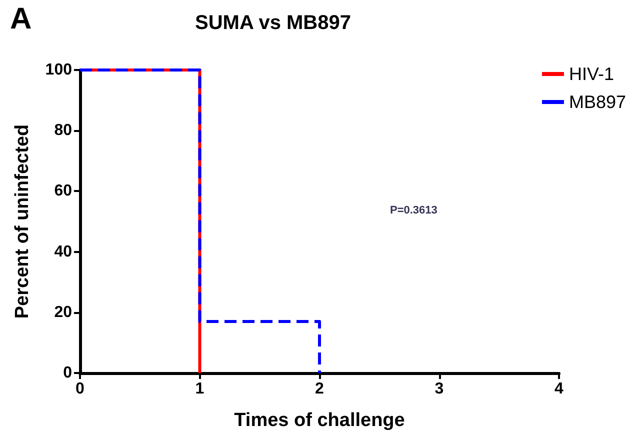  What do you see at coordinates (559, 389) in the screenshot?
I see `x-tick-label: 4` at bounding box center [559, 389].